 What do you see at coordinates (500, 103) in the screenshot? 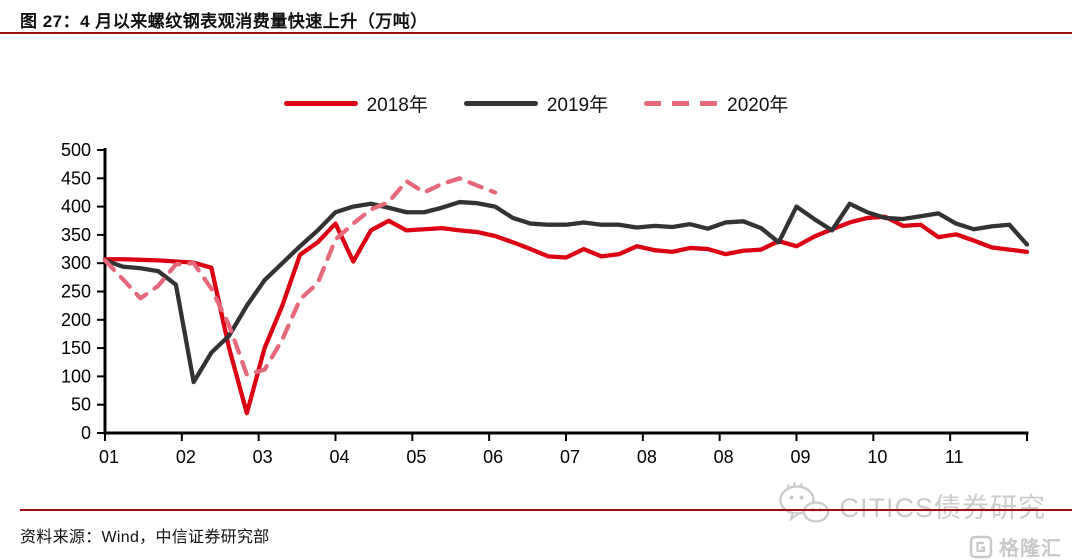
I see `legend-swatch-2019` at bounding box center [500, 103].